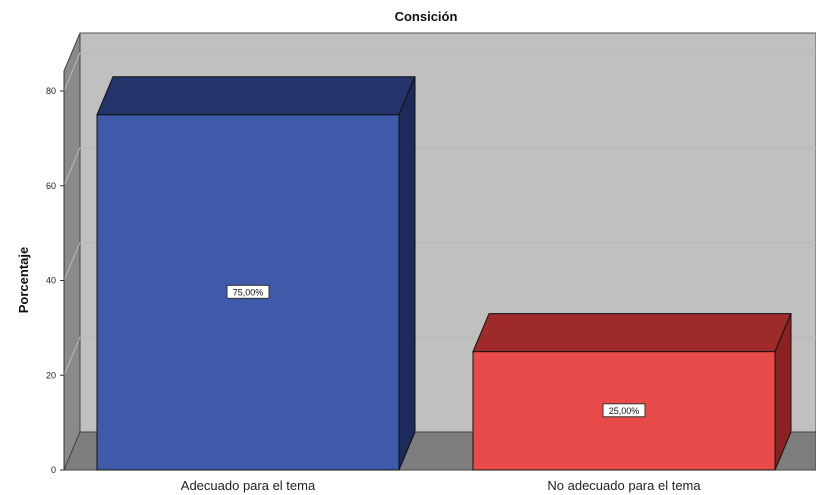 The image size is (816, 495). I want to click on y-axis: 0 20 40 60 80, so click(55, 273).